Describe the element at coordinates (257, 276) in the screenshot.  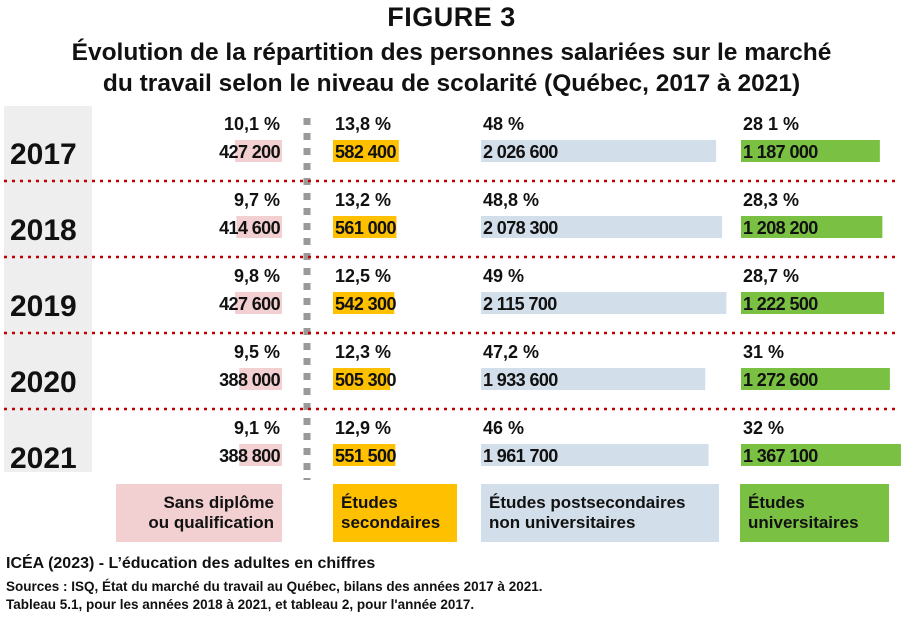
I see `percent-label-sans-diplome-2019: 9,8 %` at that location.